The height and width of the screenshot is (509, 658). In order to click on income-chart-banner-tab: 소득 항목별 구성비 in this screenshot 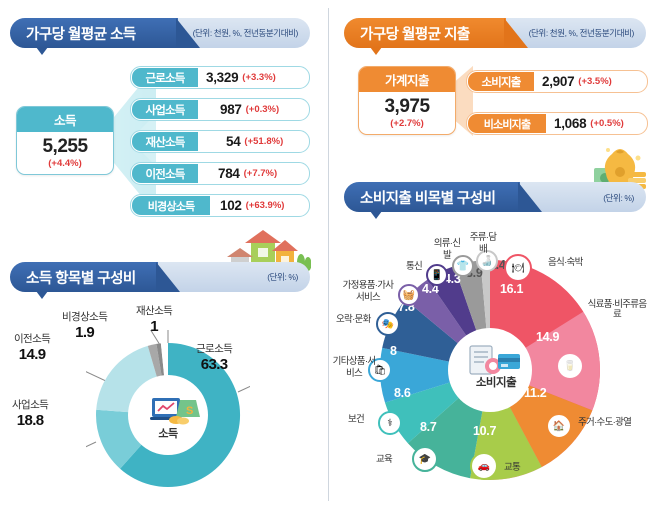, I will do `click(95, 277)`.